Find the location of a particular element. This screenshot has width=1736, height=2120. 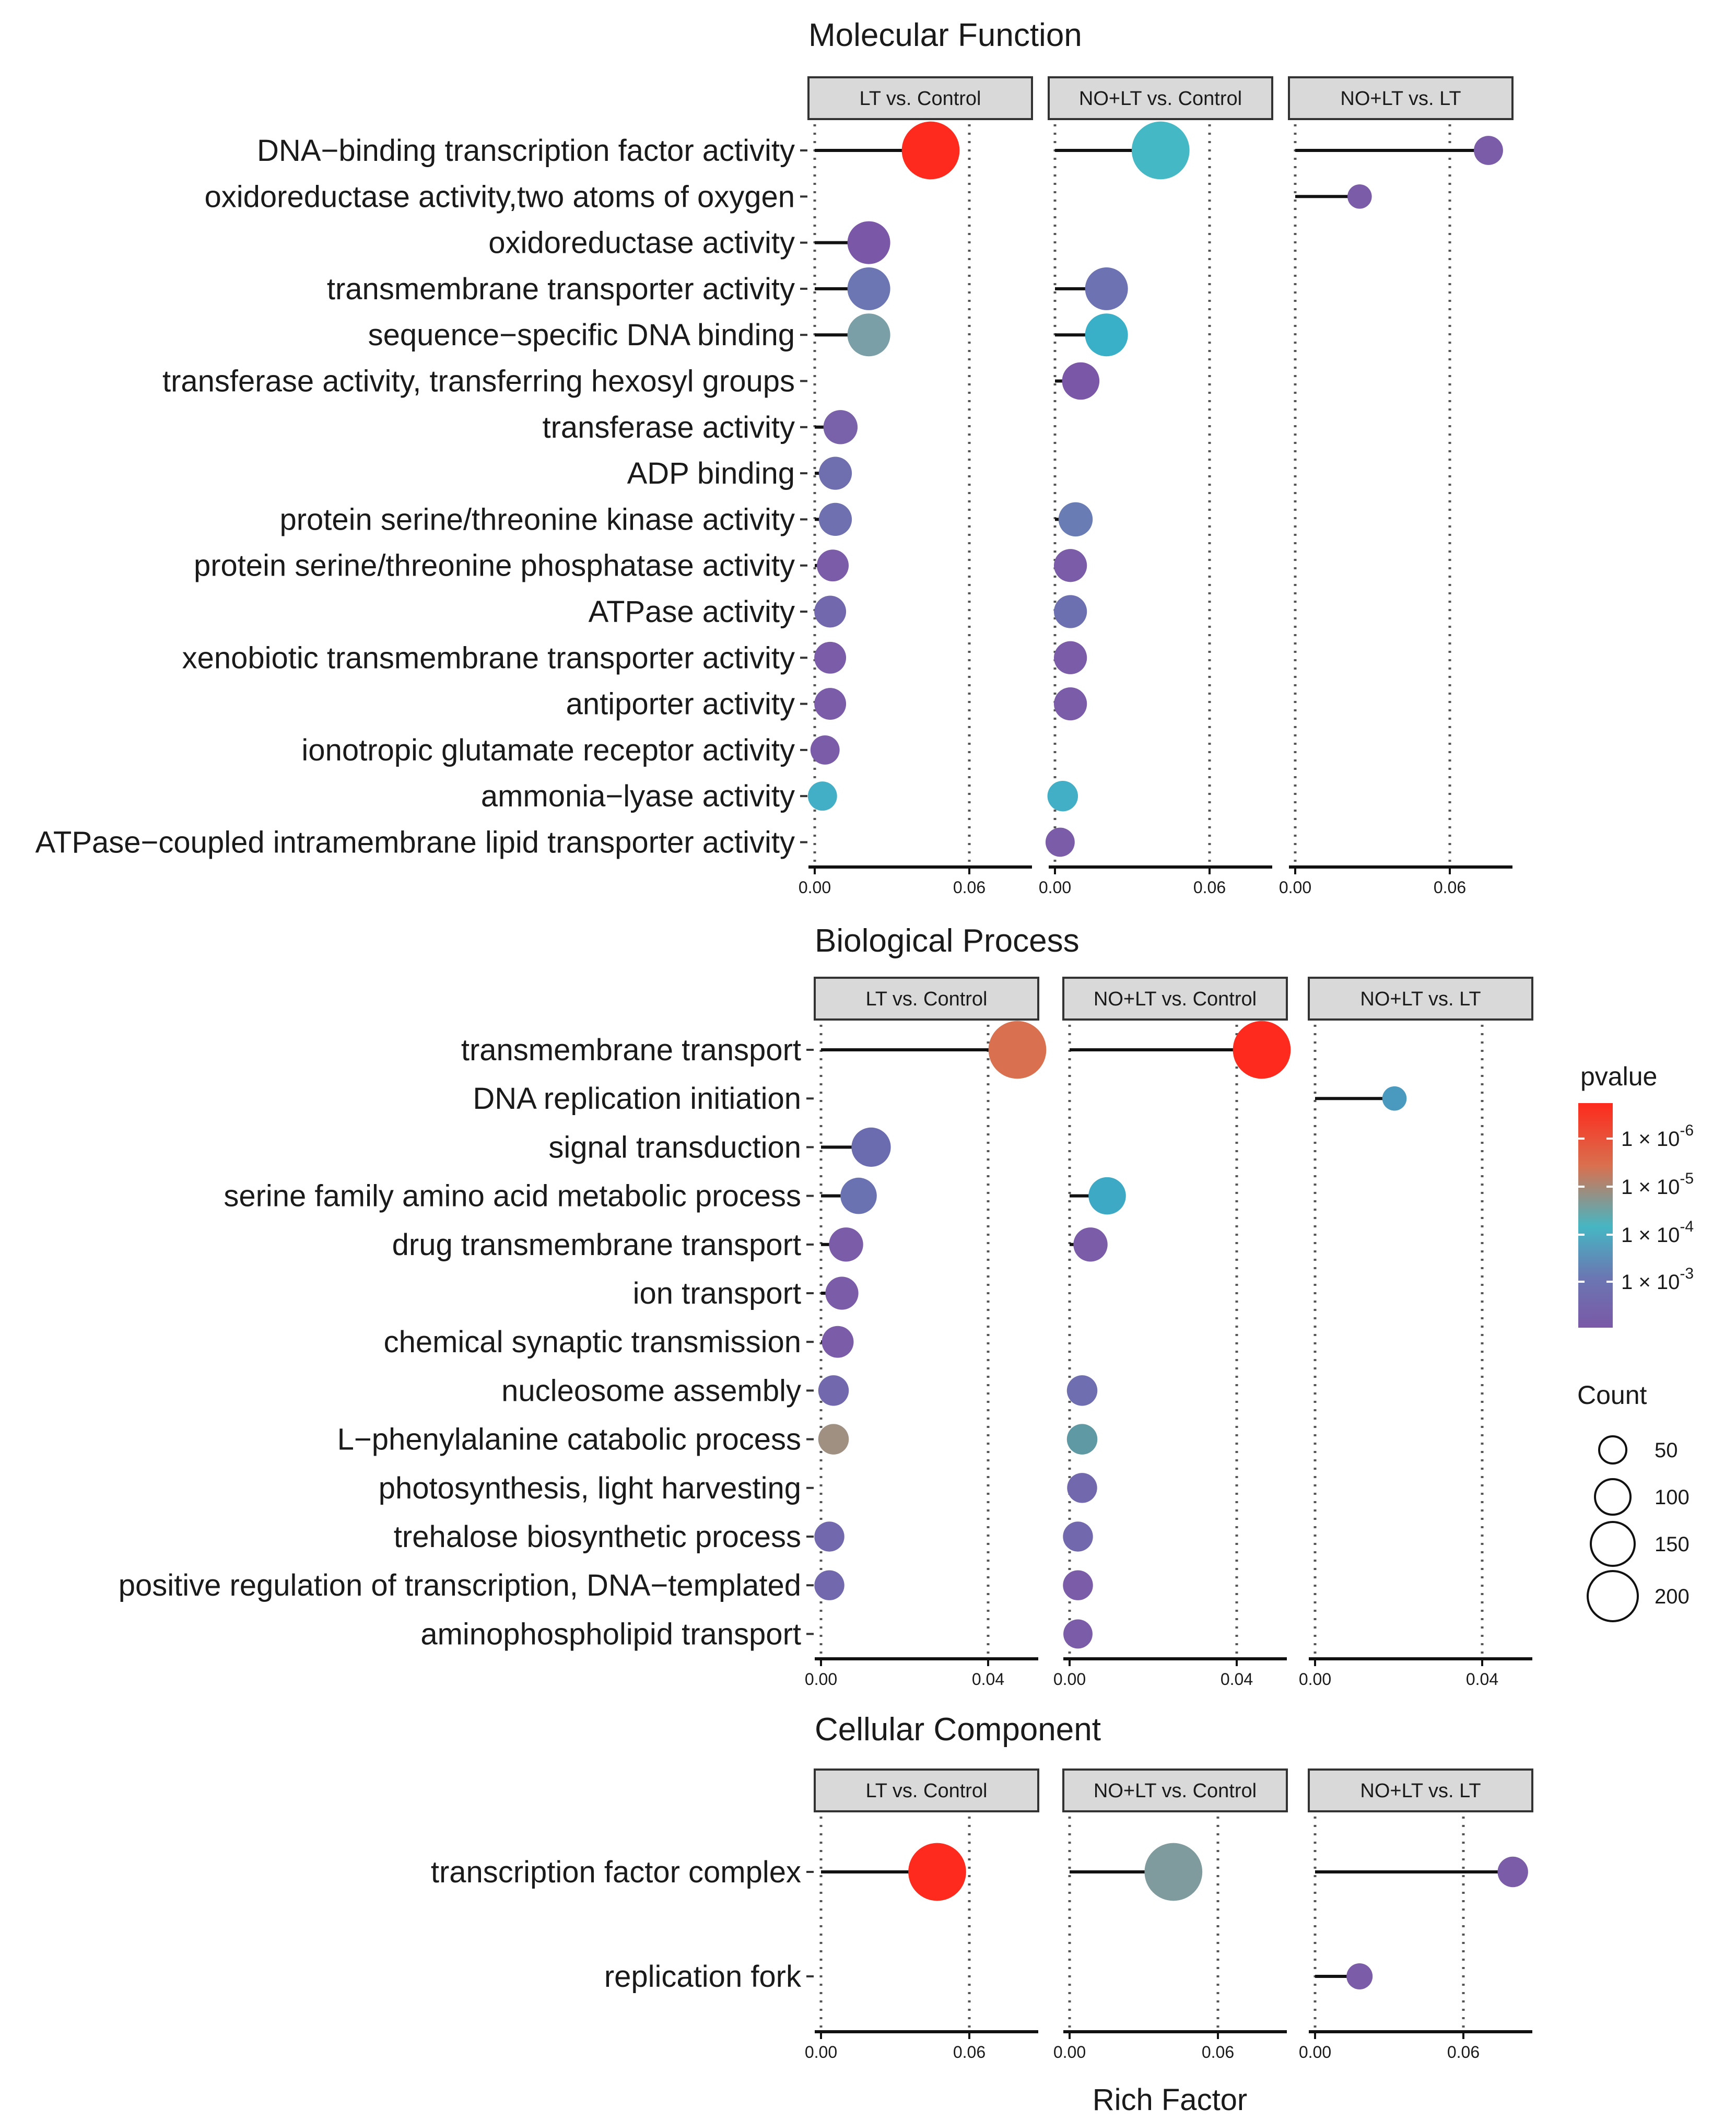

size-key-label: 150 is located at coordinates (1672, 1544).